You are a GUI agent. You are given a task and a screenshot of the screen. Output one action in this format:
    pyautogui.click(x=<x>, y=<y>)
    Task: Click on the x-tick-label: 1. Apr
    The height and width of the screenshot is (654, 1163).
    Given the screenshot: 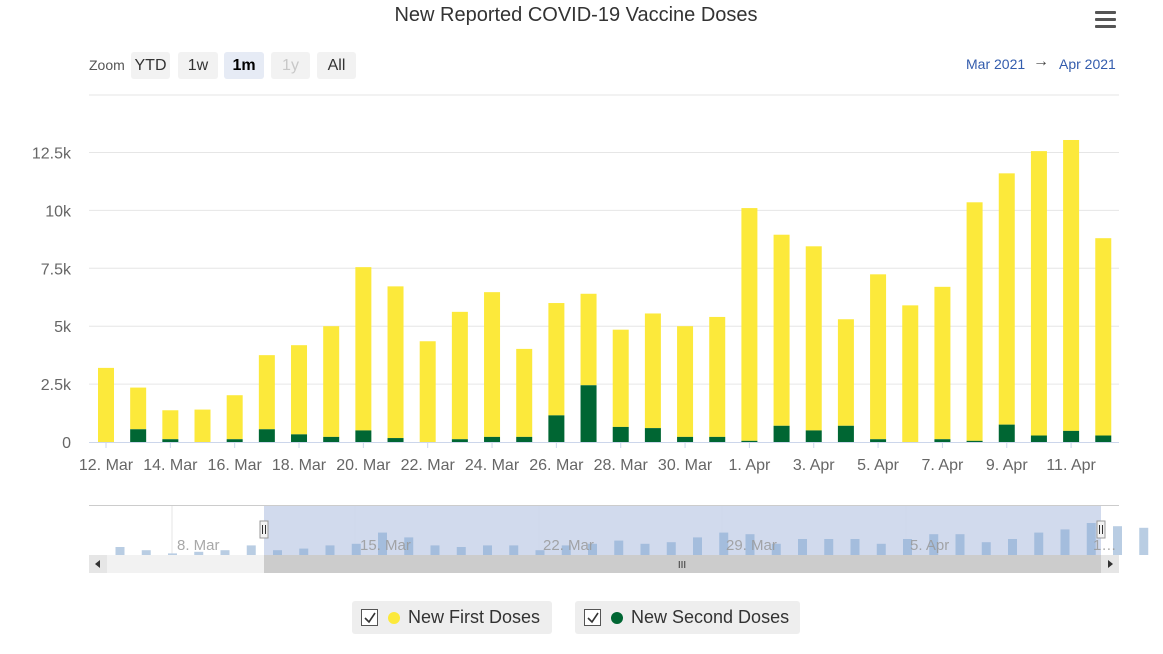 What is the action you would take?
    pyautogui.click(x=749, y=465)
    